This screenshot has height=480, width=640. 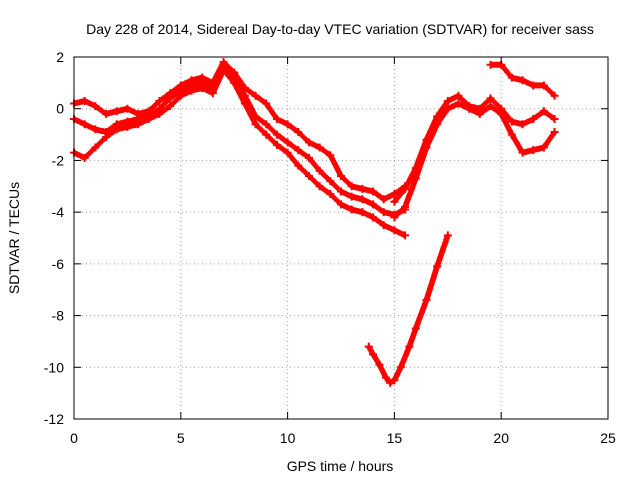 I want to click on y-tick-label: 0, so click(x=60, y=109).